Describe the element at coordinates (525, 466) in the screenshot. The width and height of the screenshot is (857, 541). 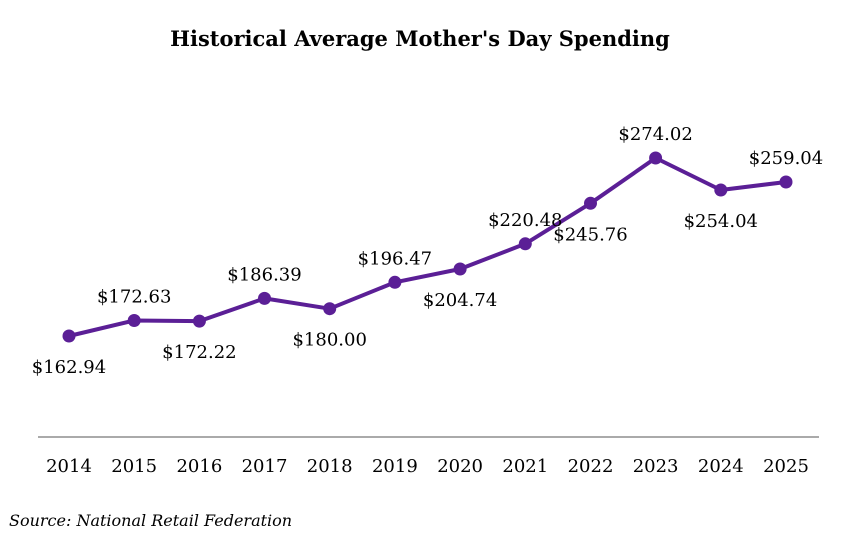
I see `x-tick-label-2021: 2021` at that location.